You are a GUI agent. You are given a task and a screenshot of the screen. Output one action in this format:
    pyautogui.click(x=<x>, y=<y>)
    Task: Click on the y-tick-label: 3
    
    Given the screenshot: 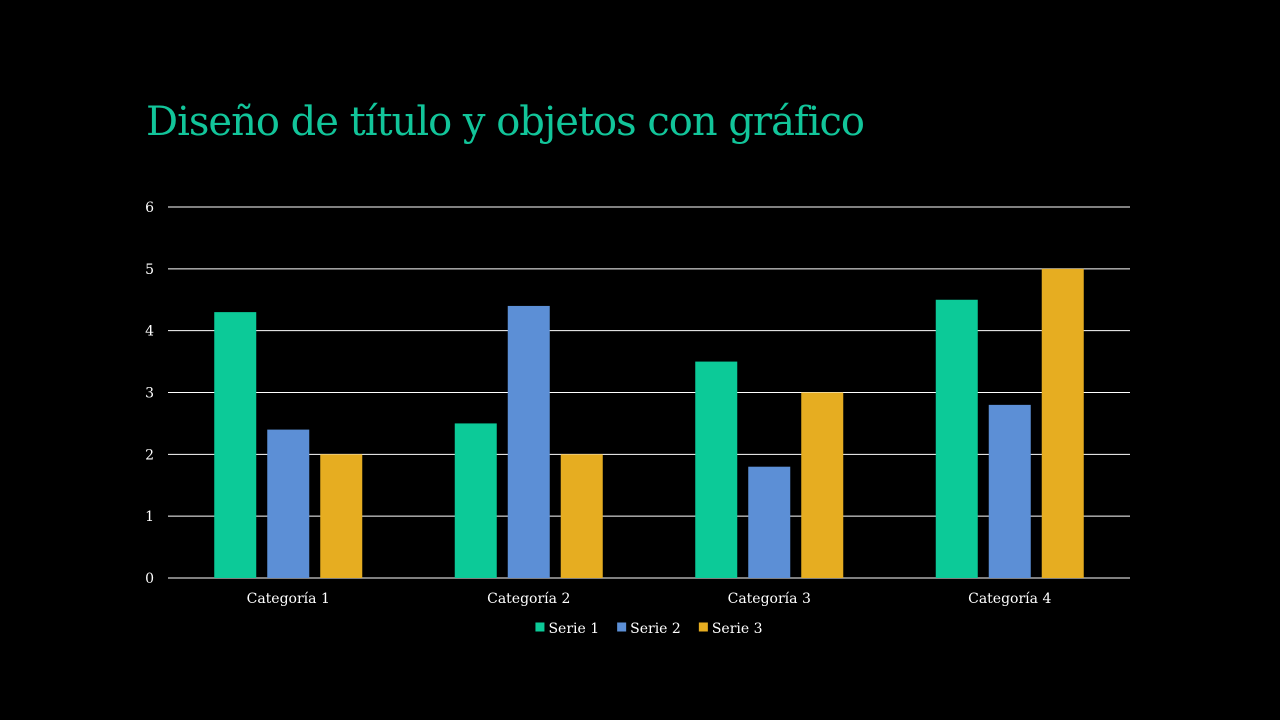 What is the action you would take?
    pyautogui.click(x=149, y=394)
    